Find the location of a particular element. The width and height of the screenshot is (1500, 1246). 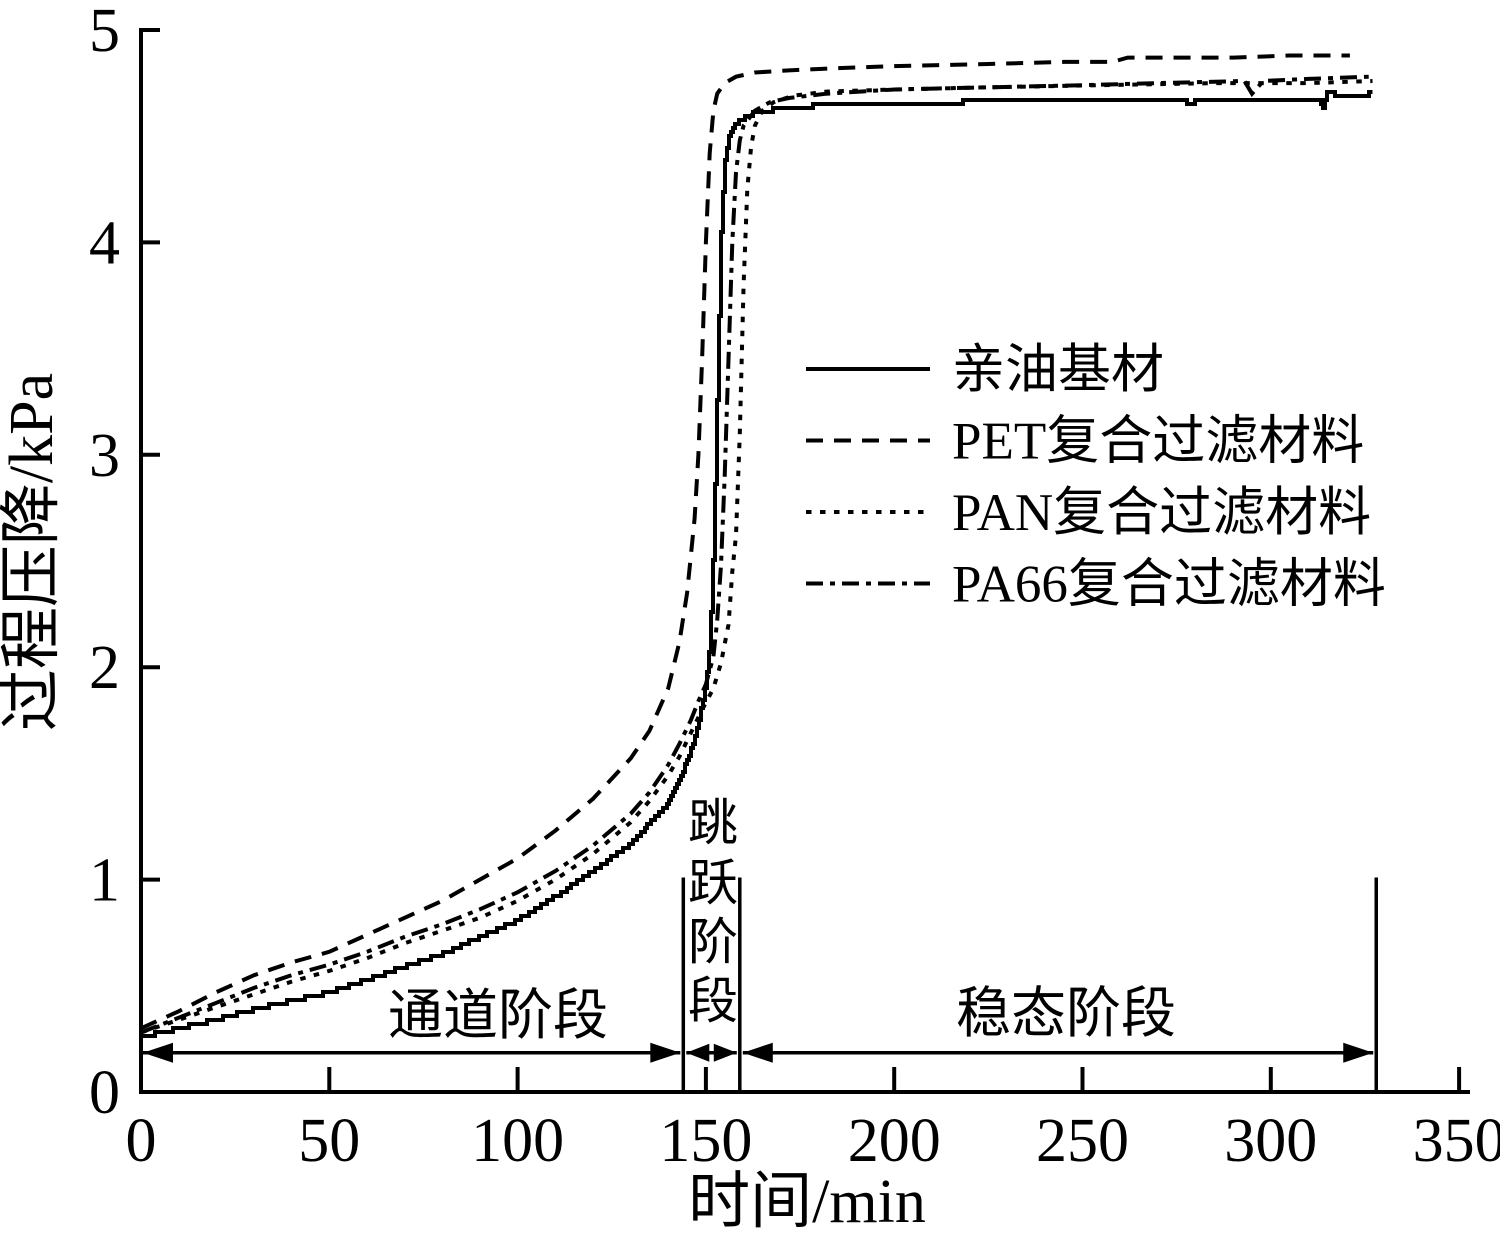

y-tick-label-1: 1 is located at coordinates (104, 881).